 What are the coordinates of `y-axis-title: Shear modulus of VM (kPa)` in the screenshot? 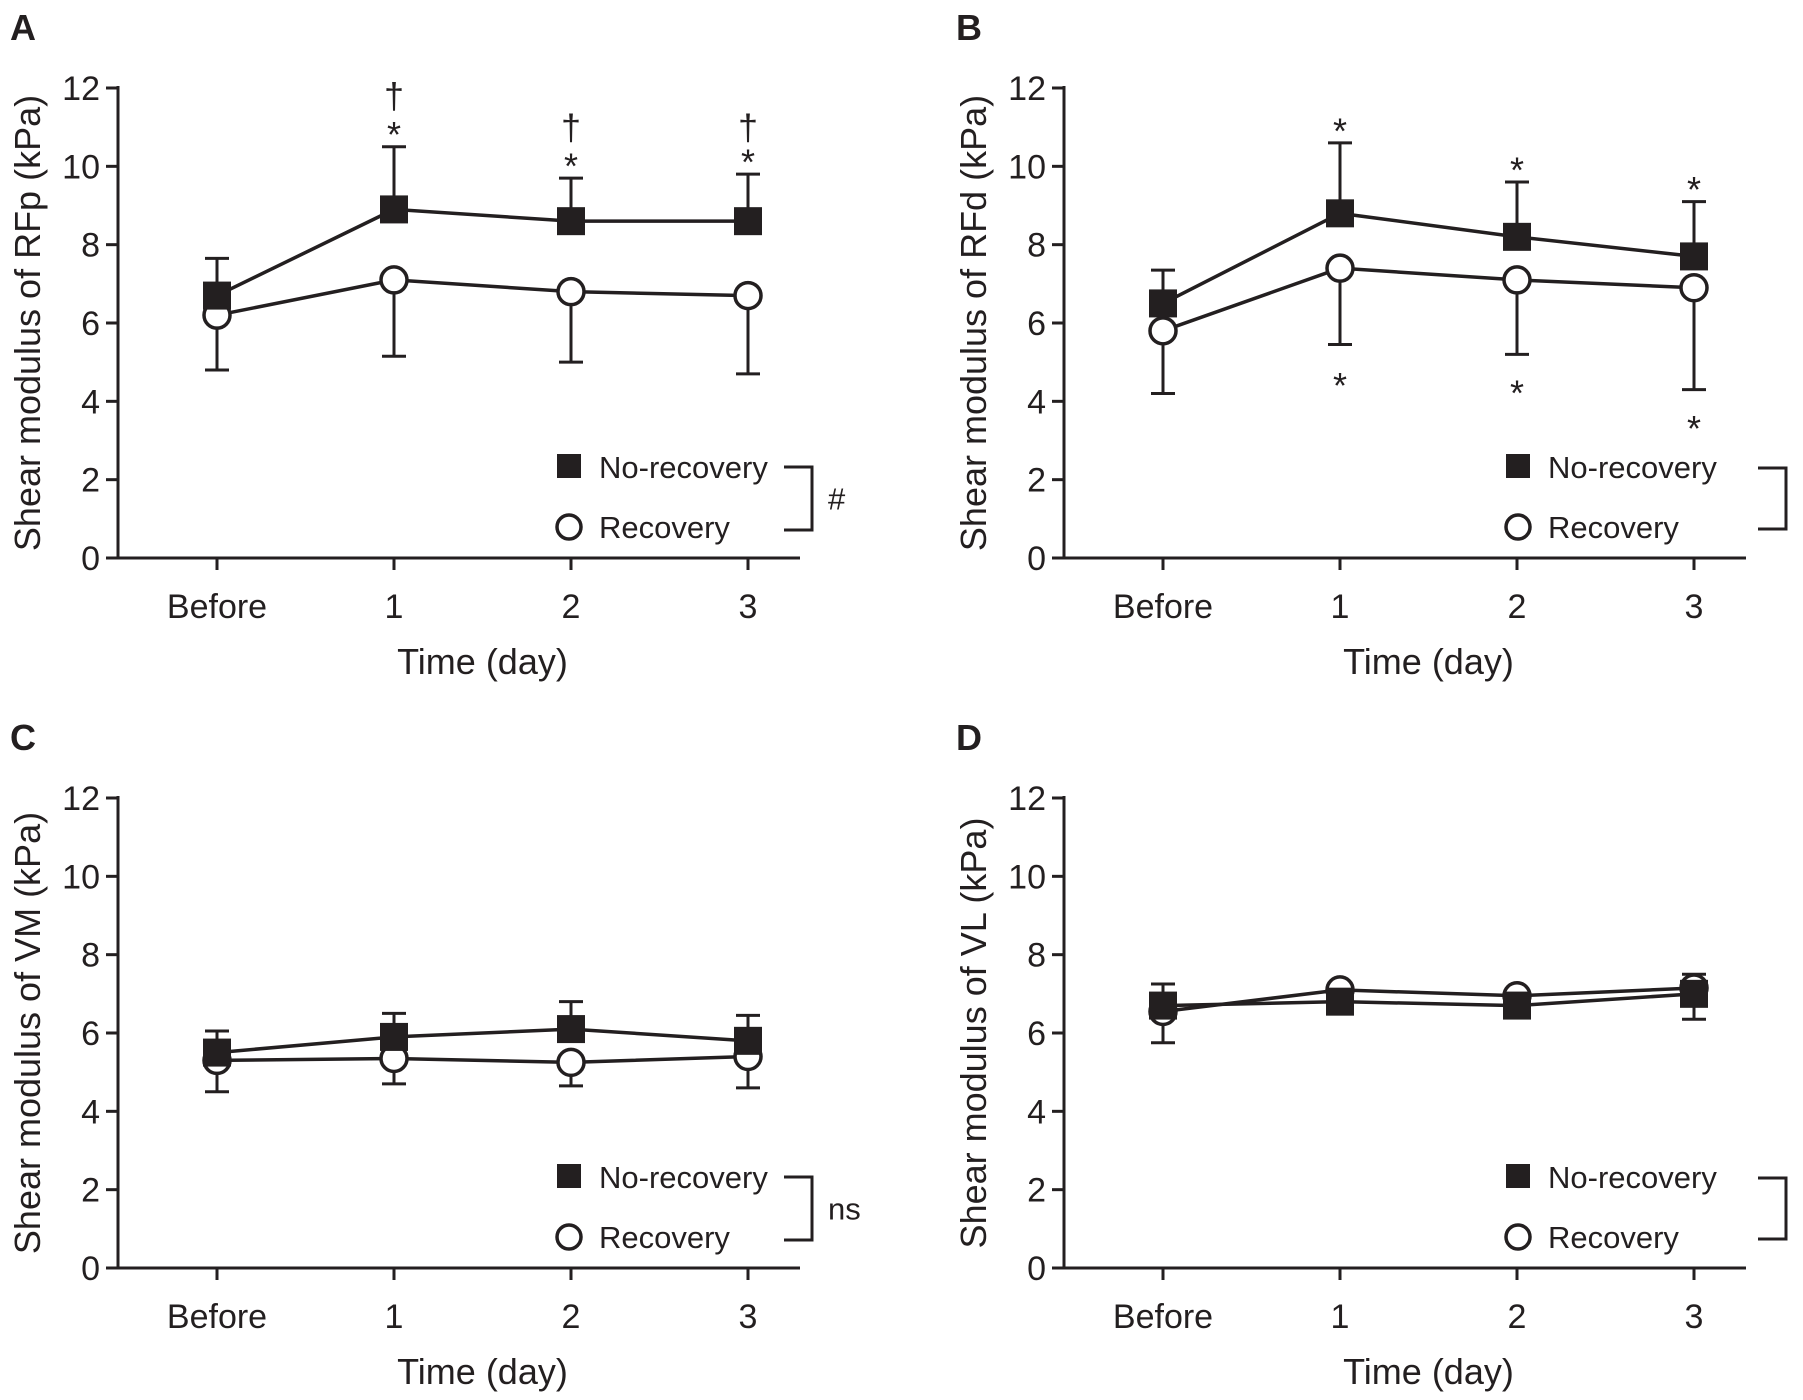 It's located at (27, 1033).